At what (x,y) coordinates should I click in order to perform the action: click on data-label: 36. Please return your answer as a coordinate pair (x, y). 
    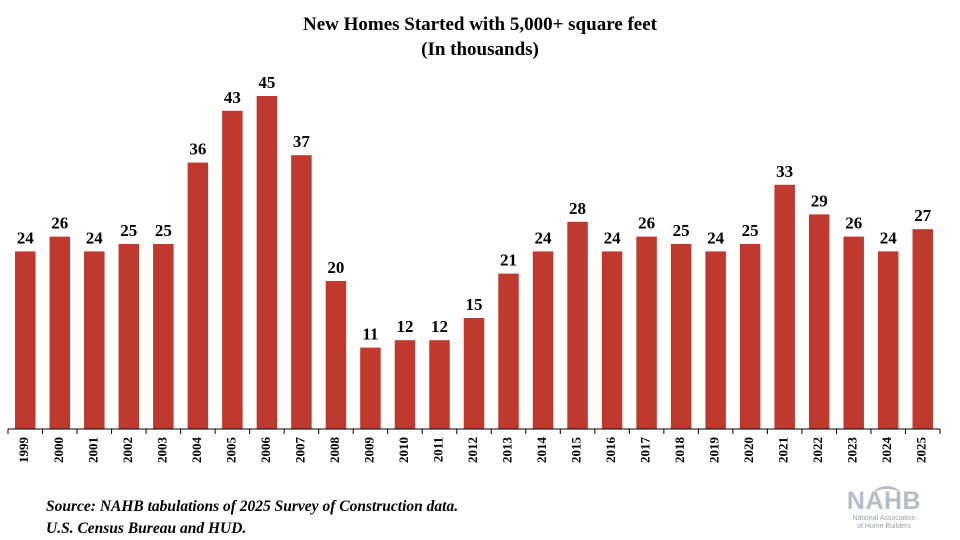
    Looking at the image, I should click on (197, 149).